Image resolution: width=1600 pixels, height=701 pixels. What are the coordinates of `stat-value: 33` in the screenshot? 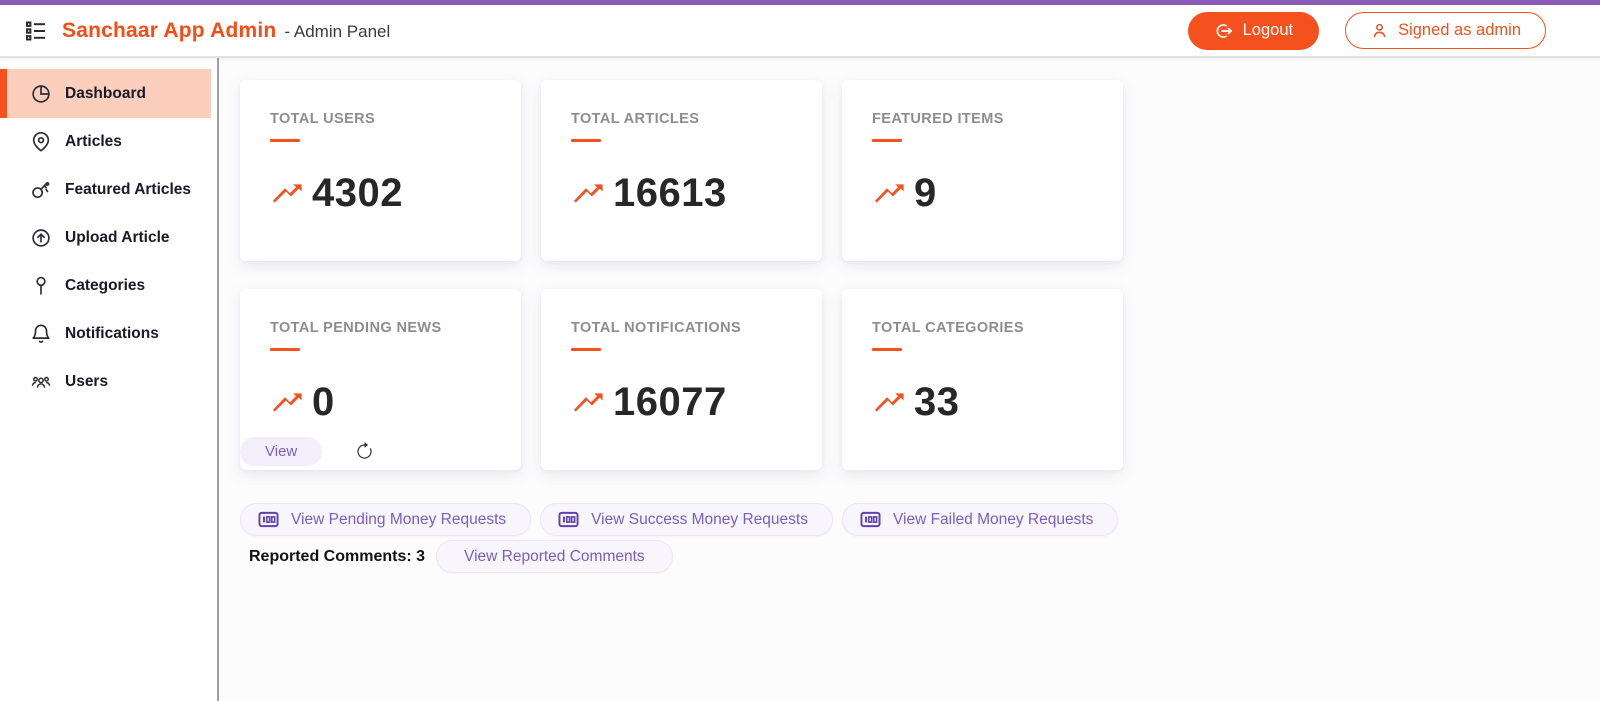 It's located at (937, 402).